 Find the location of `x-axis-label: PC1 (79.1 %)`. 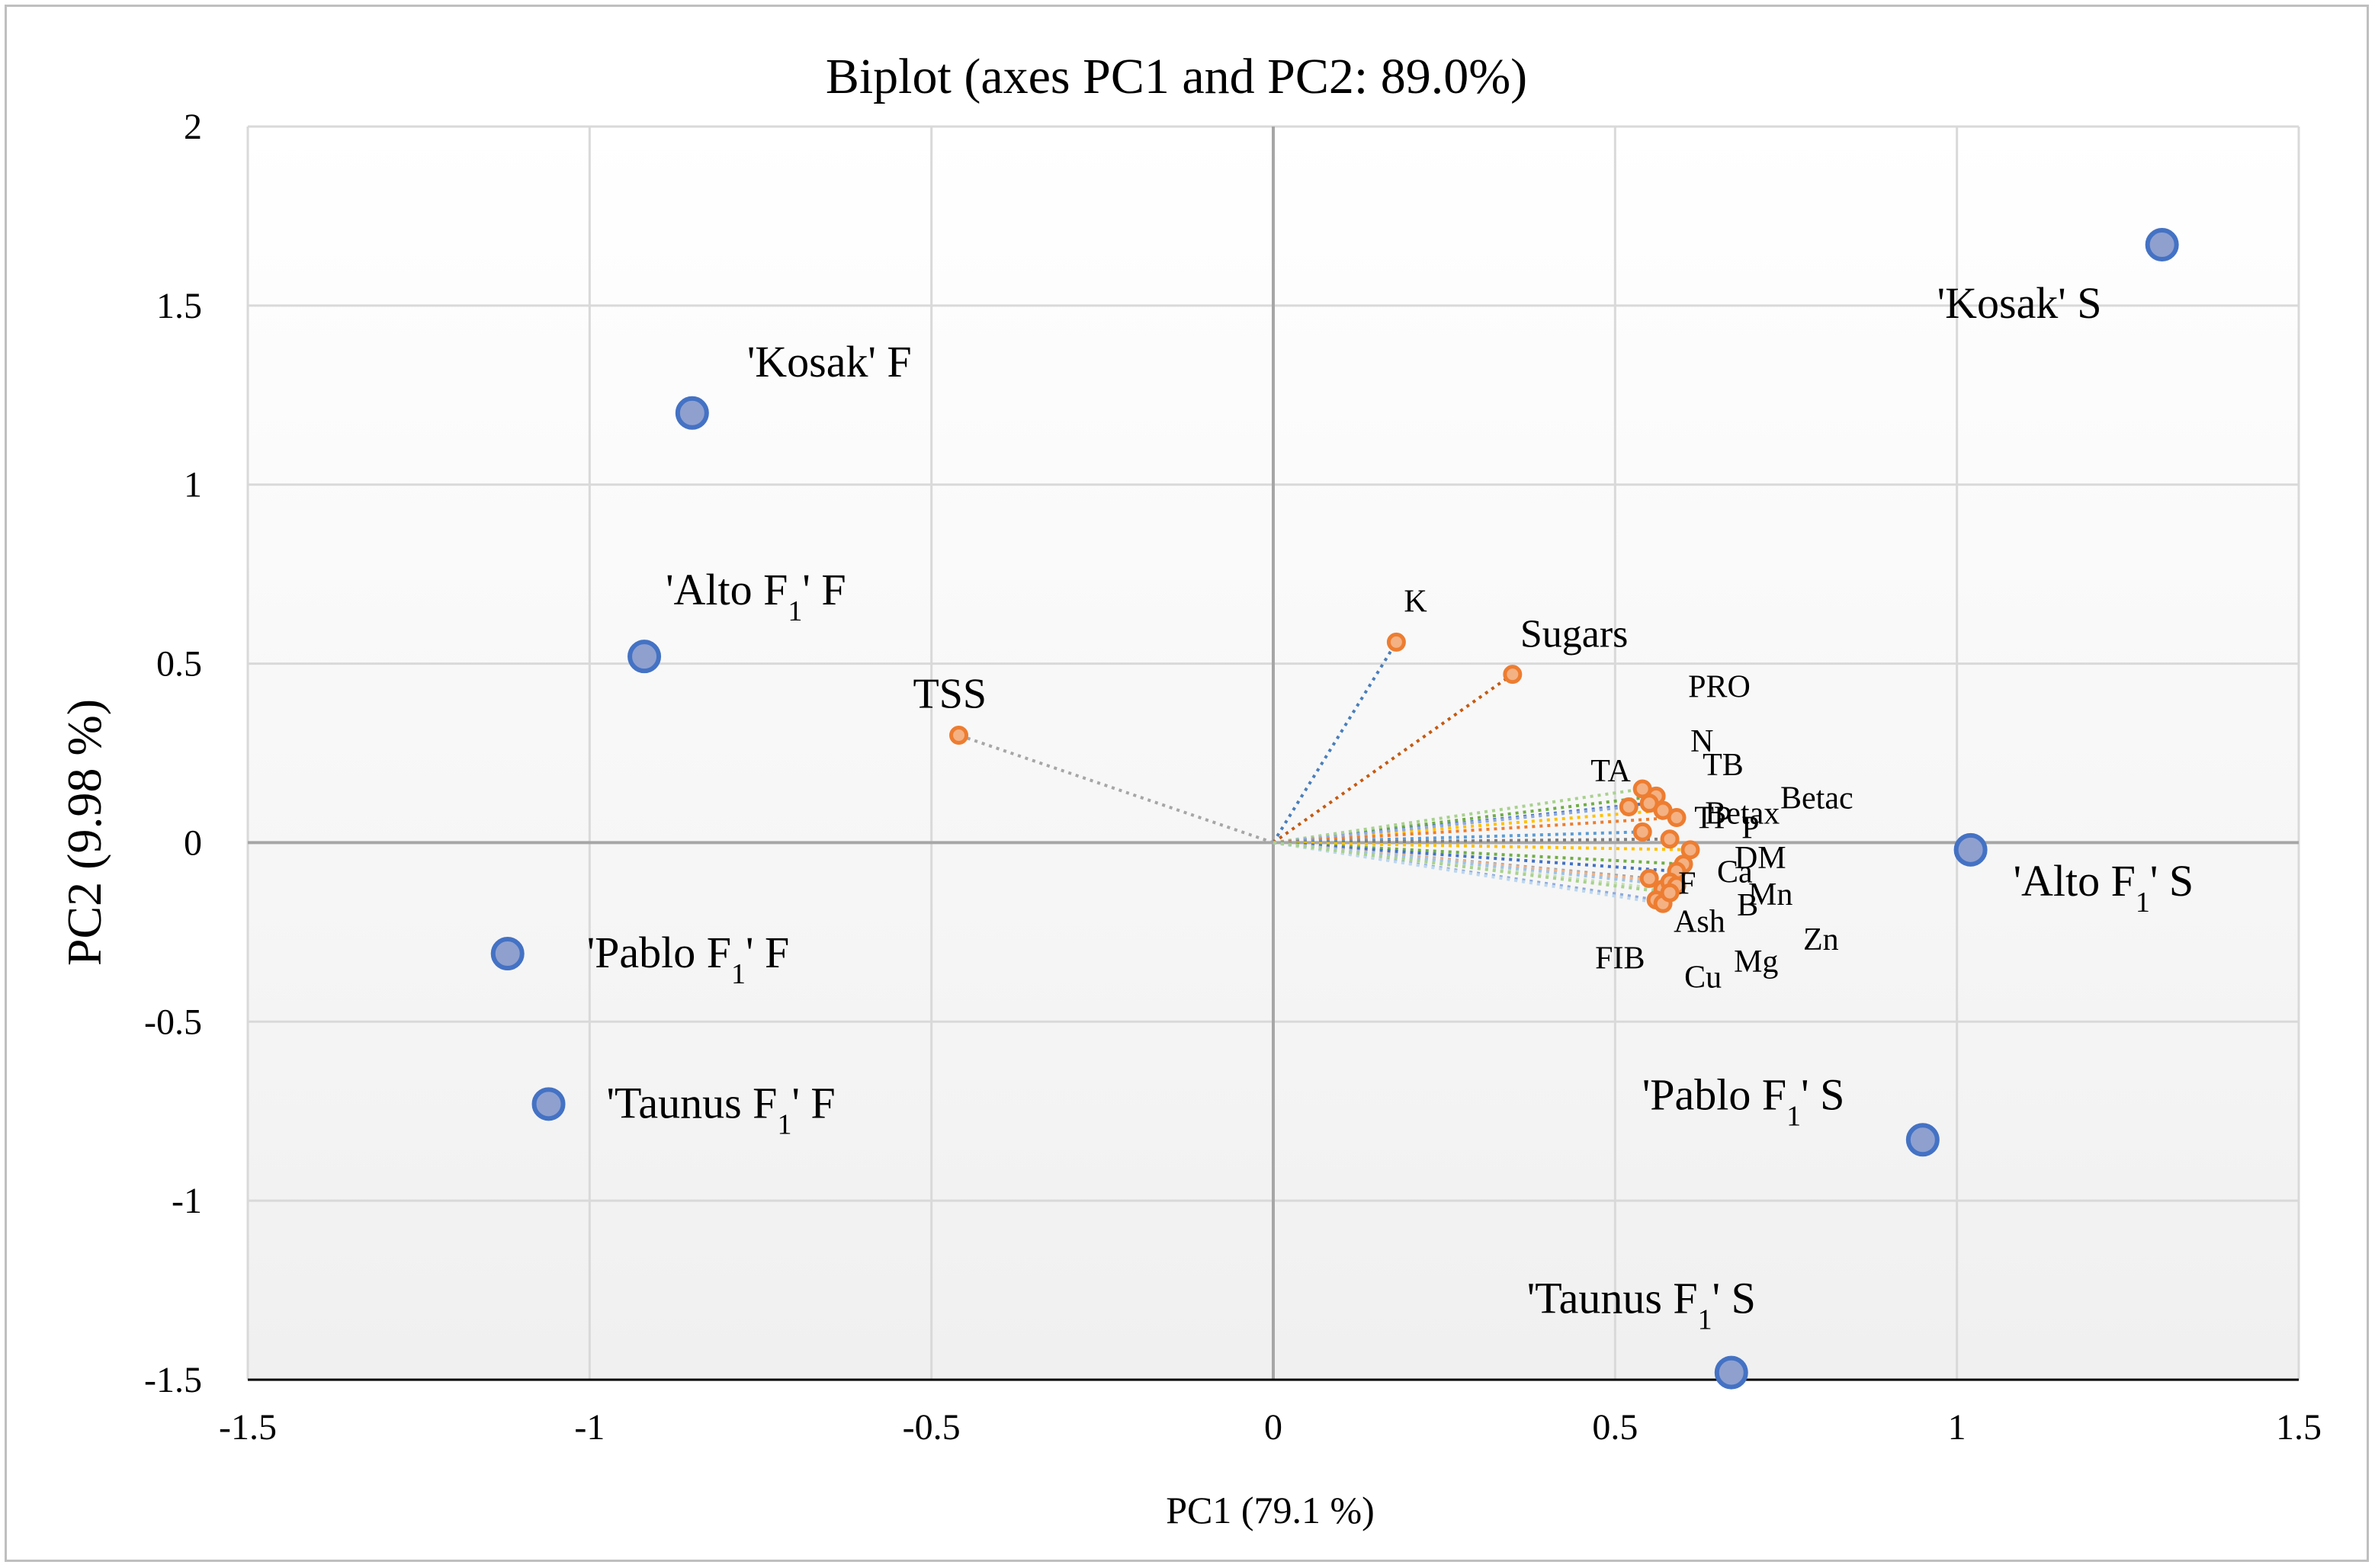

x-axis-label: PC1 (79.1 %) is located at coordinates (1270, 1510).